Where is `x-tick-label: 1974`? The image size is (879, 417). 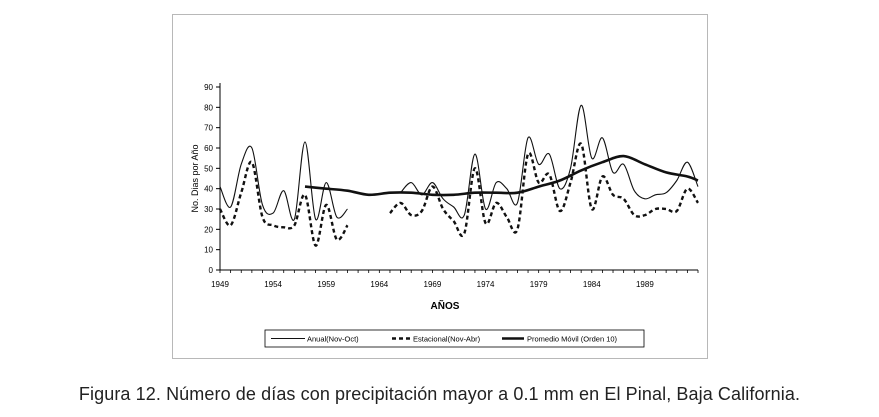 x-tick-label: 1974 is located at coordinates (486, 284).